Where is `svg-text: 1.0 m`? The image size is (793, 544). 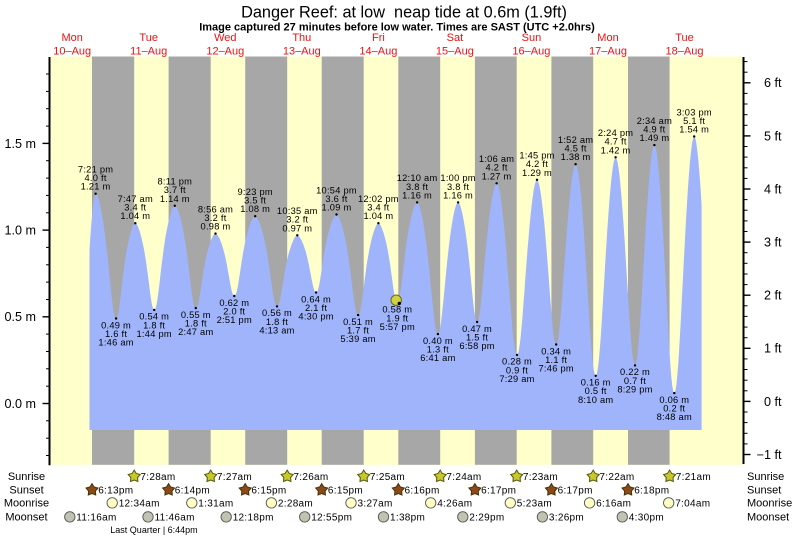 svg-text: 1.0 m is located at coordinates (21, 231).